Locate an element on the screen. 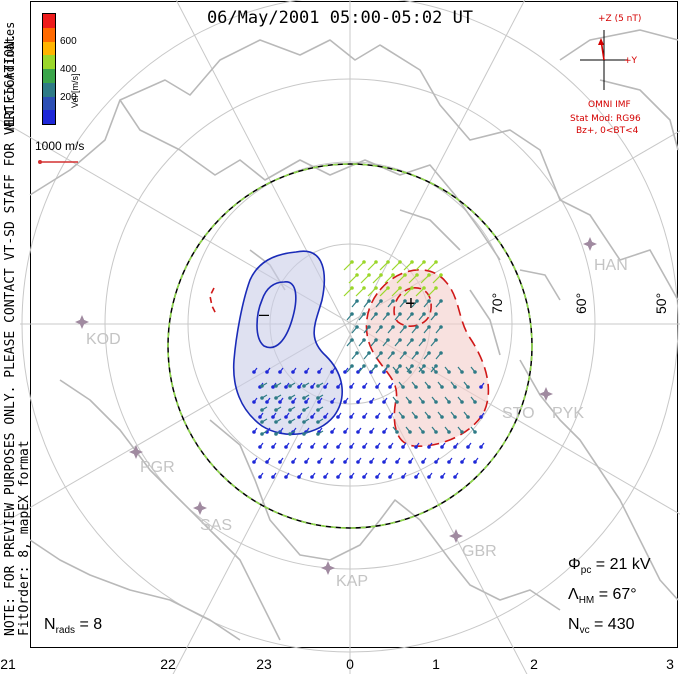  coast-canada-east is located at coordinates (310, 180).